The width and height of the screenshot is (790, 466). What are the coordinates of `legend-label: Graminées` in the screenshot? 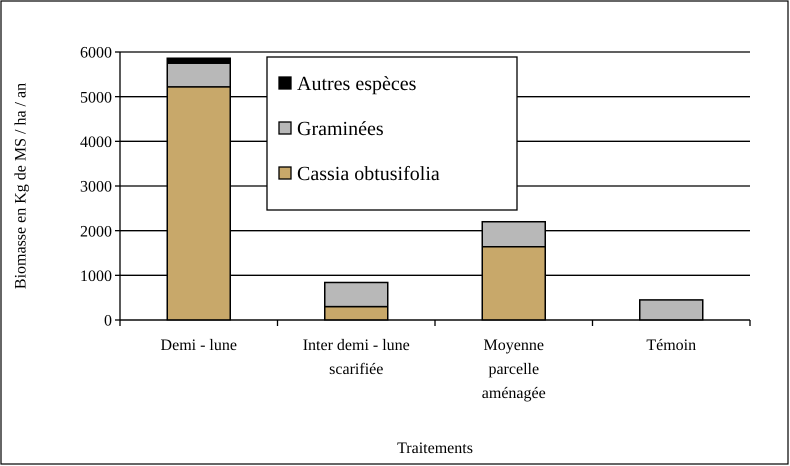 It's located at (340, 129).